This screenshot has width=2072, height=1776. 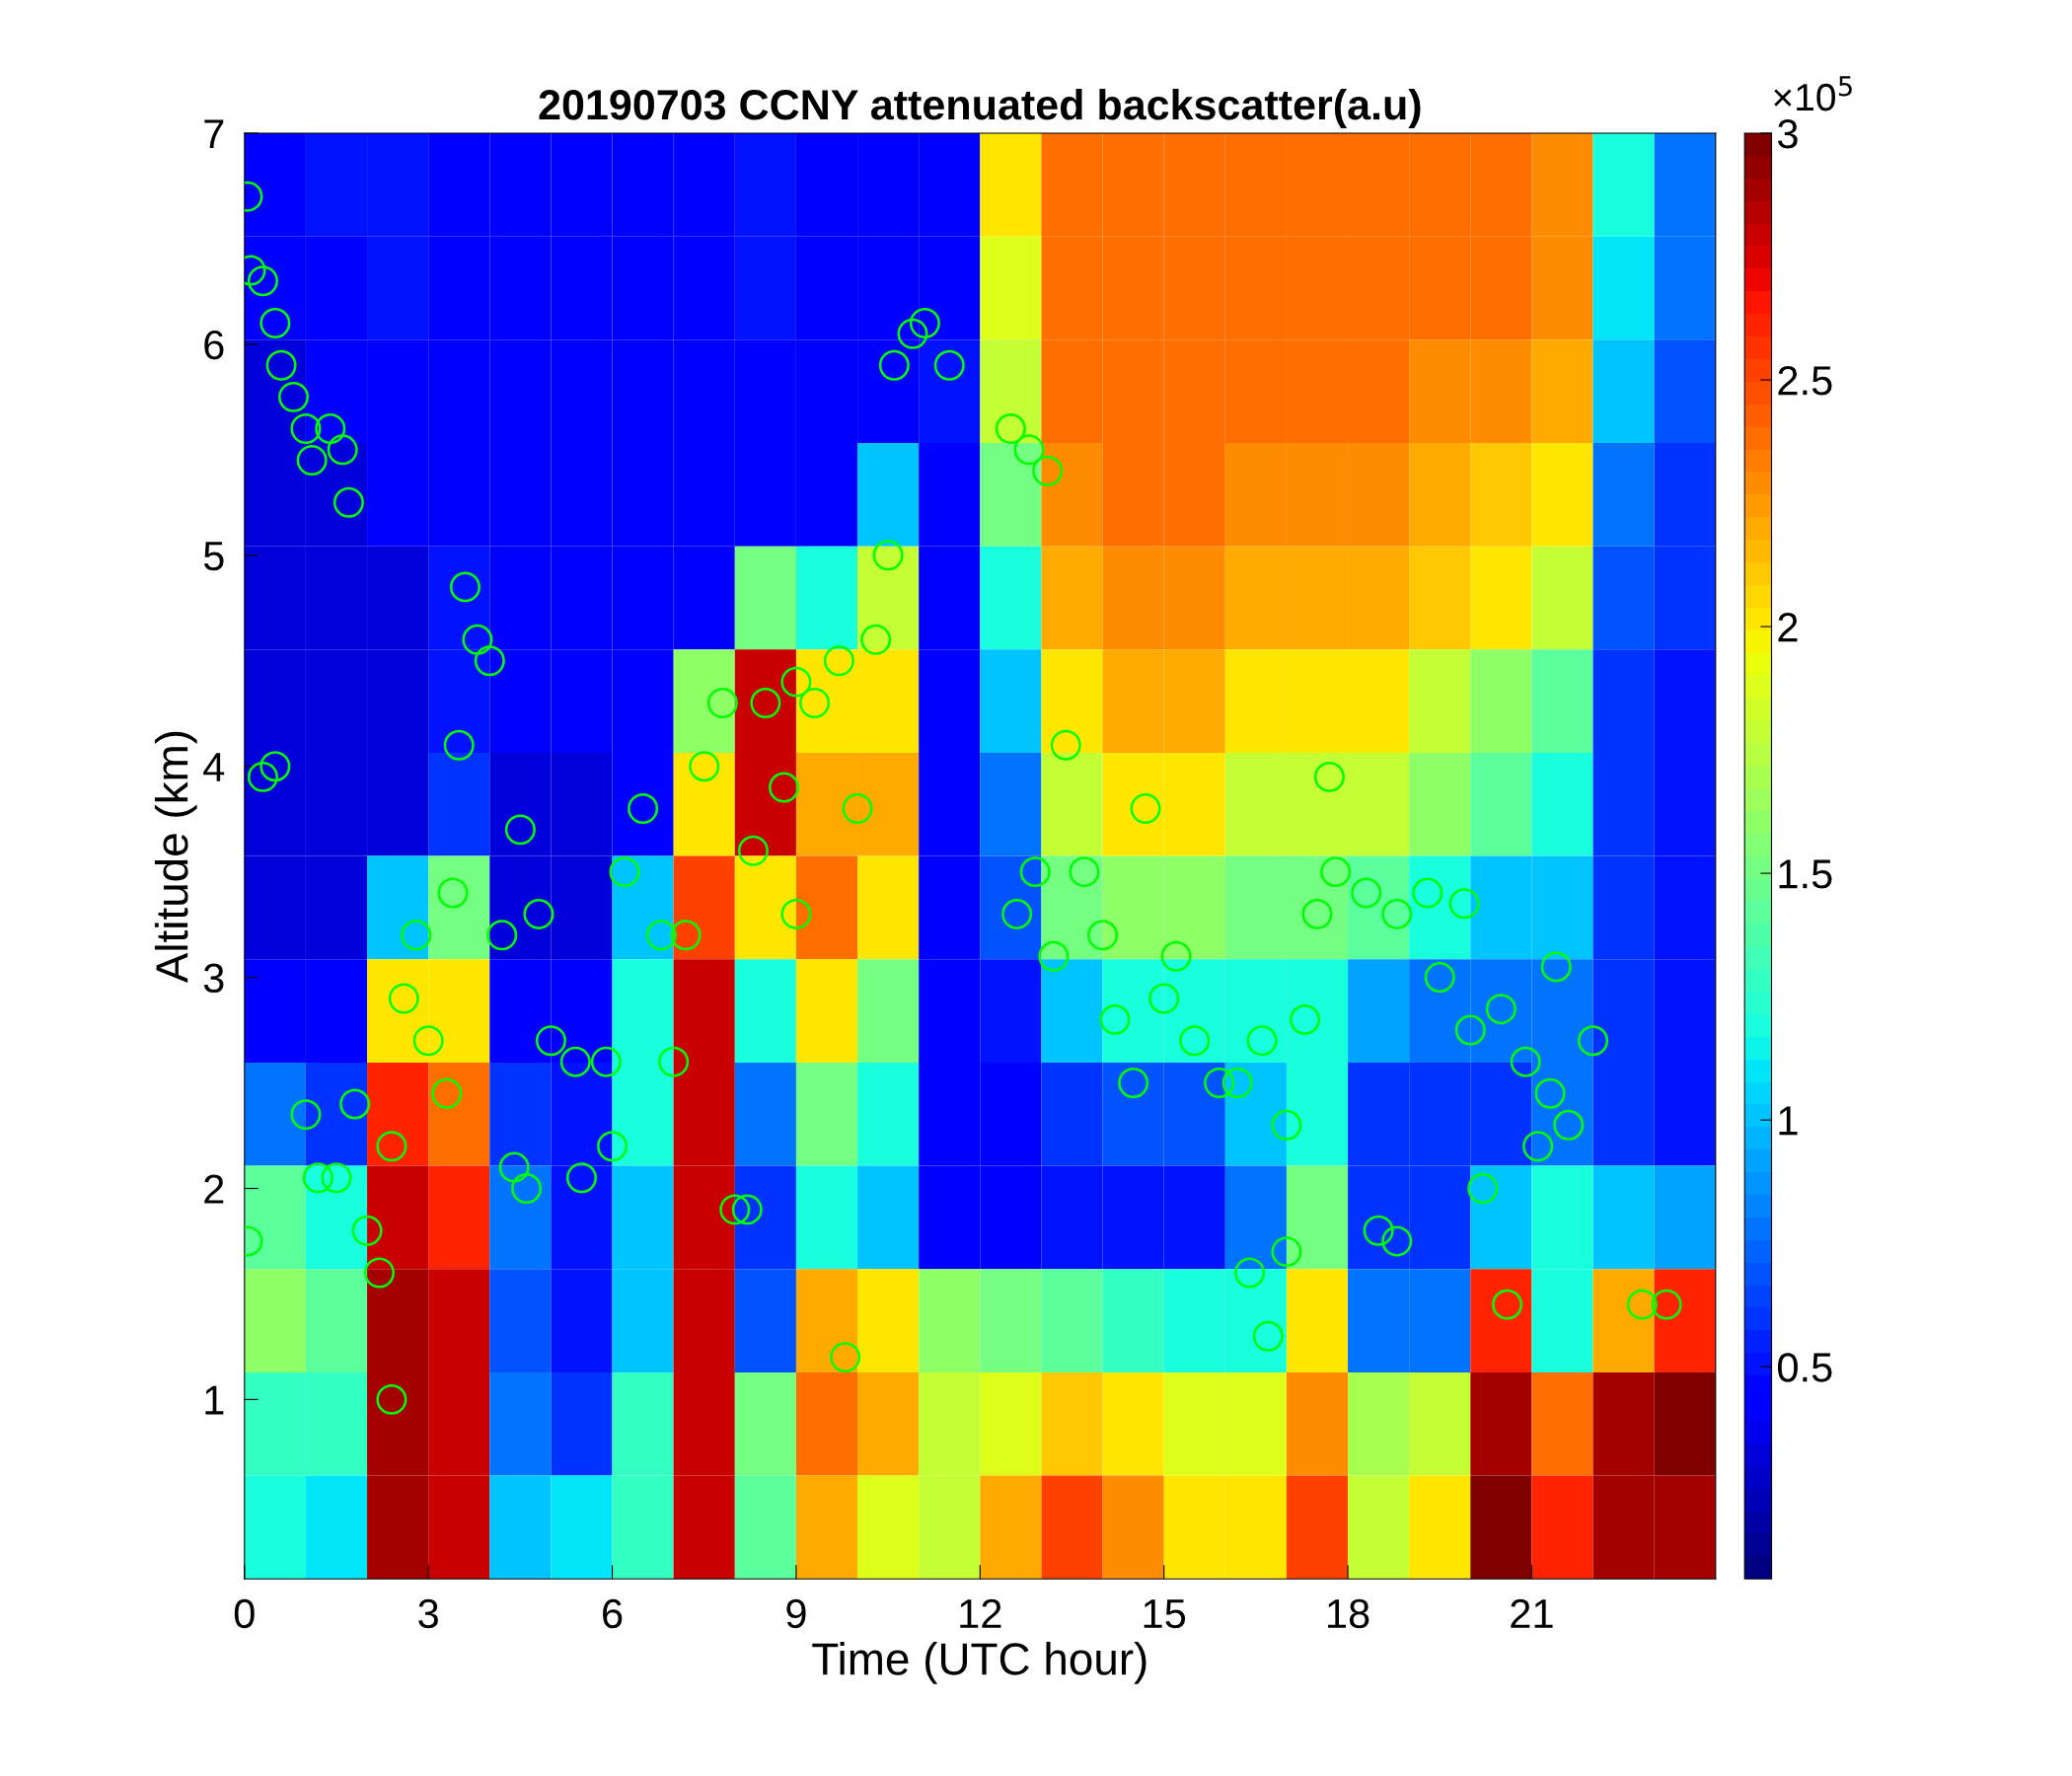 What do you see at coordinates (796, 1614) in the screenshot?
I see `x-tick-label: 9` at bounding box center [796, 1614].